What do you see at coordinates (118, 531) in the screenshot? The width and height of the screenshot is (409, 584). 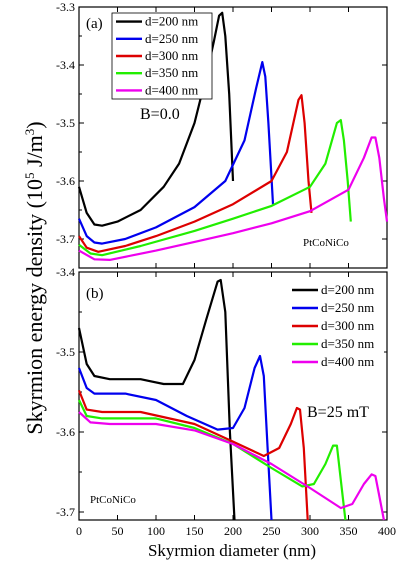 I see `x-tick-label: 50` at bounding box center [118, 531].